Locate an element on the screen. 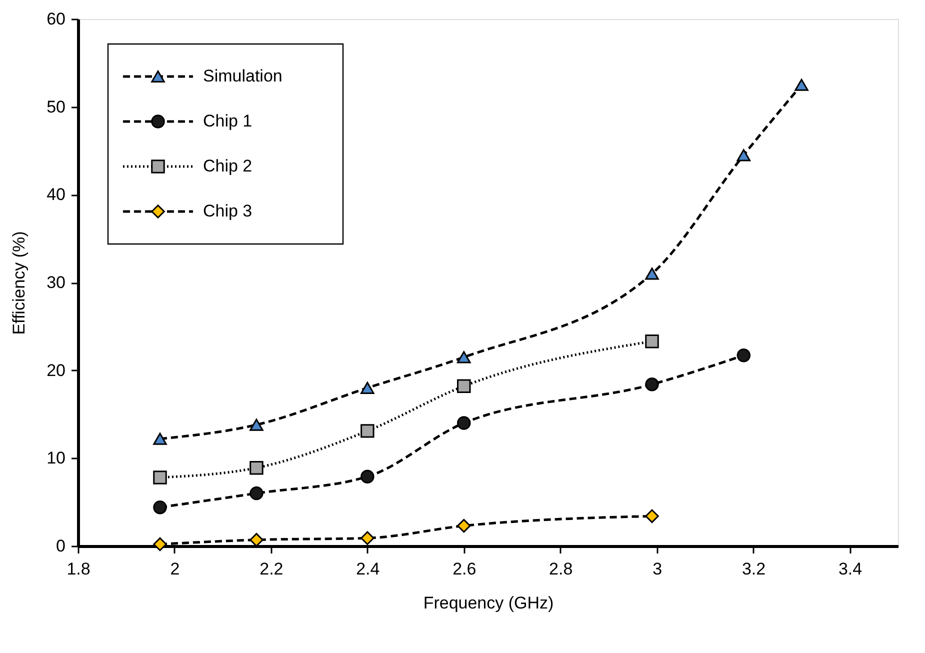  y-tick-label: 0 is located at coordinates (61, 546).